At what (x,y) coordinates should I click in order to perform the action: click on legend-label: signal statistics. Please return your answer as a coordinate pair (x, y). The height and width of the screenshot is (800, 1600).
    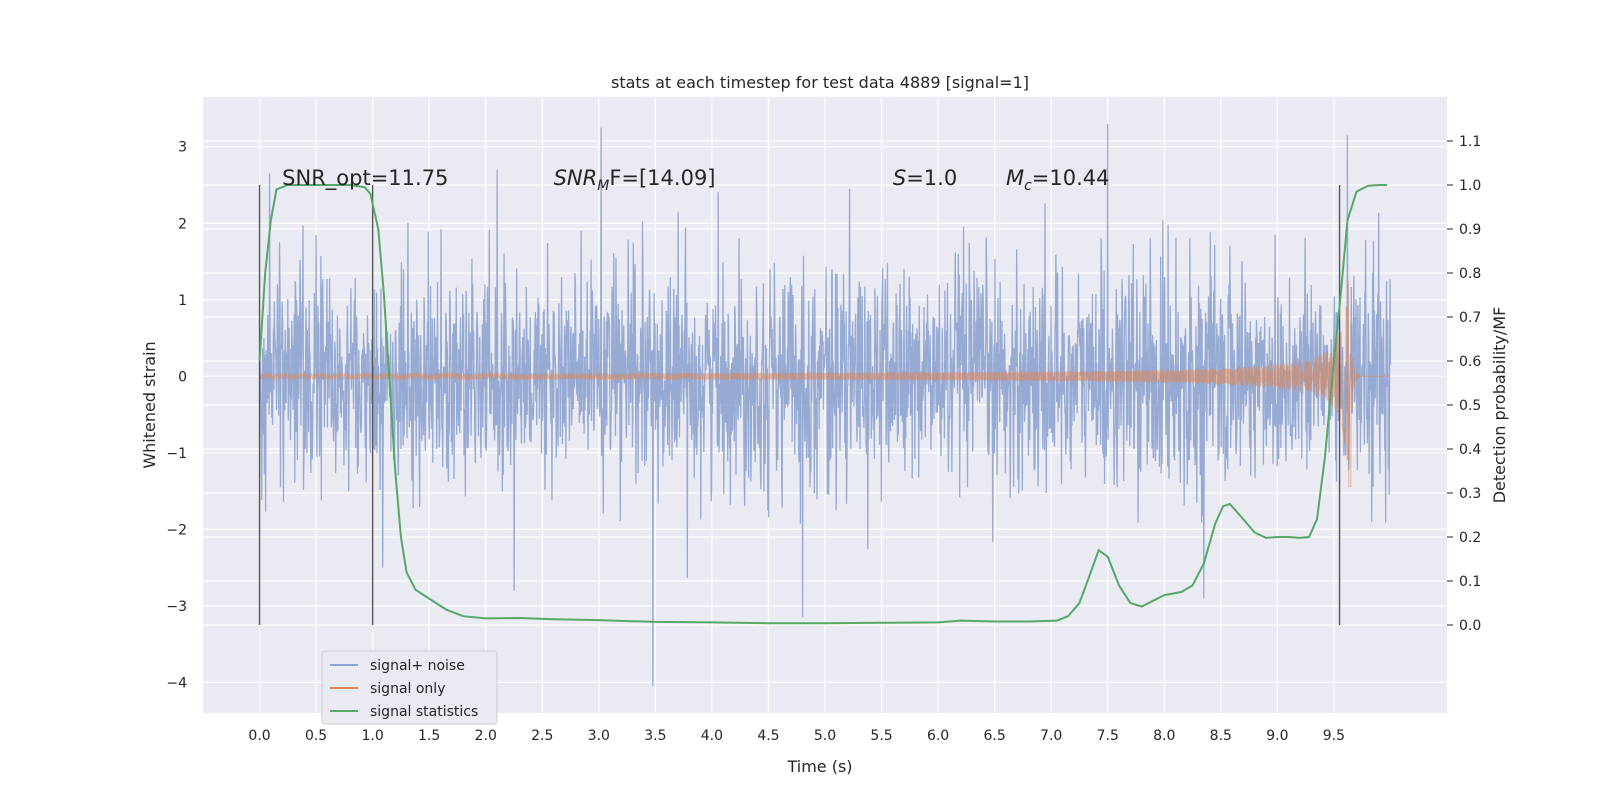
    Looking at the image, I should click on (424, 712).